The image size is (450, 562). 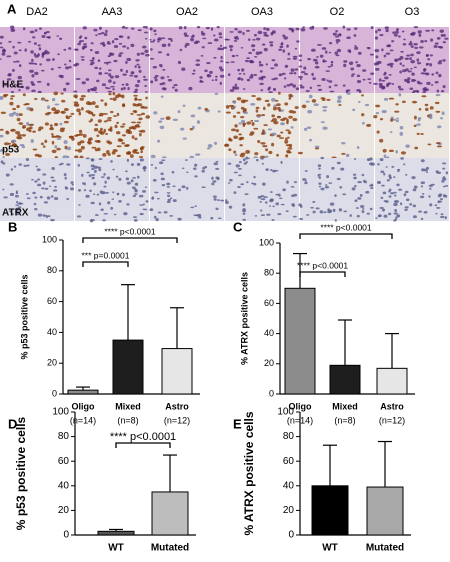 I want to click on y-axis-label: % p53 positive cells, so click(x=24, y=316).